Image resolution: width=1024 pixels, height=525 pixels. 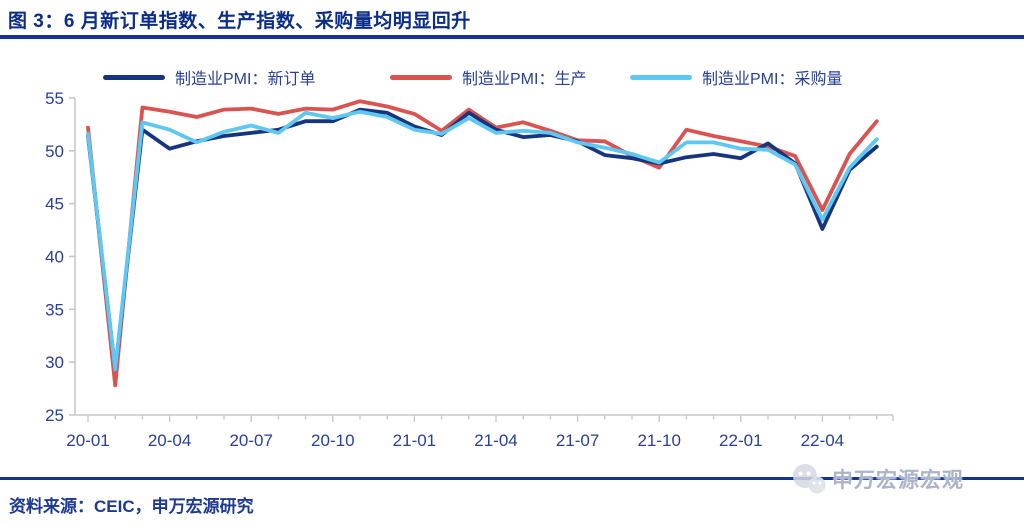 What do you see at coordinates (54, 415) in the screenshot?
I see `y-tick-label: 25` at bounding box center [54, 415].